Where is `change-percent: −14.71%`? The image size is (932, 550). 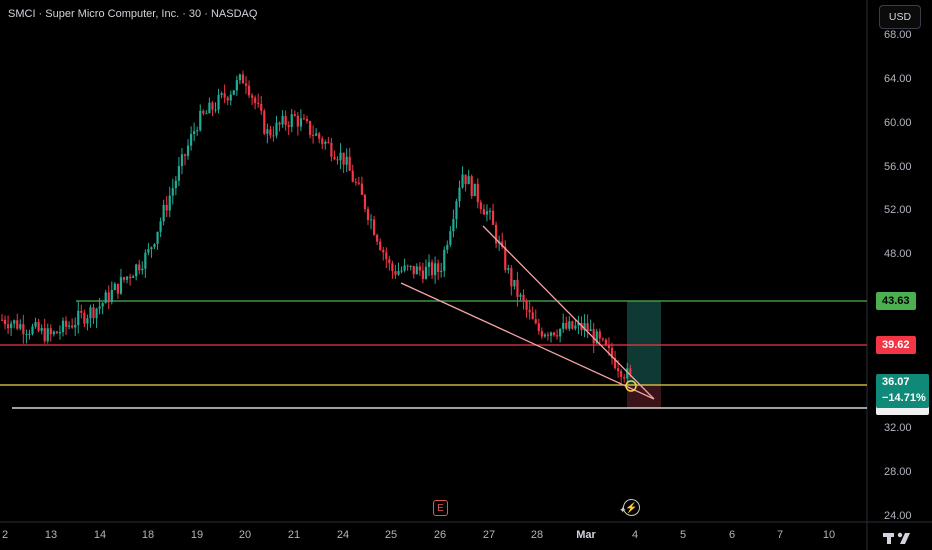 change-percent: −14.71% is located at coordinates (904, 398).